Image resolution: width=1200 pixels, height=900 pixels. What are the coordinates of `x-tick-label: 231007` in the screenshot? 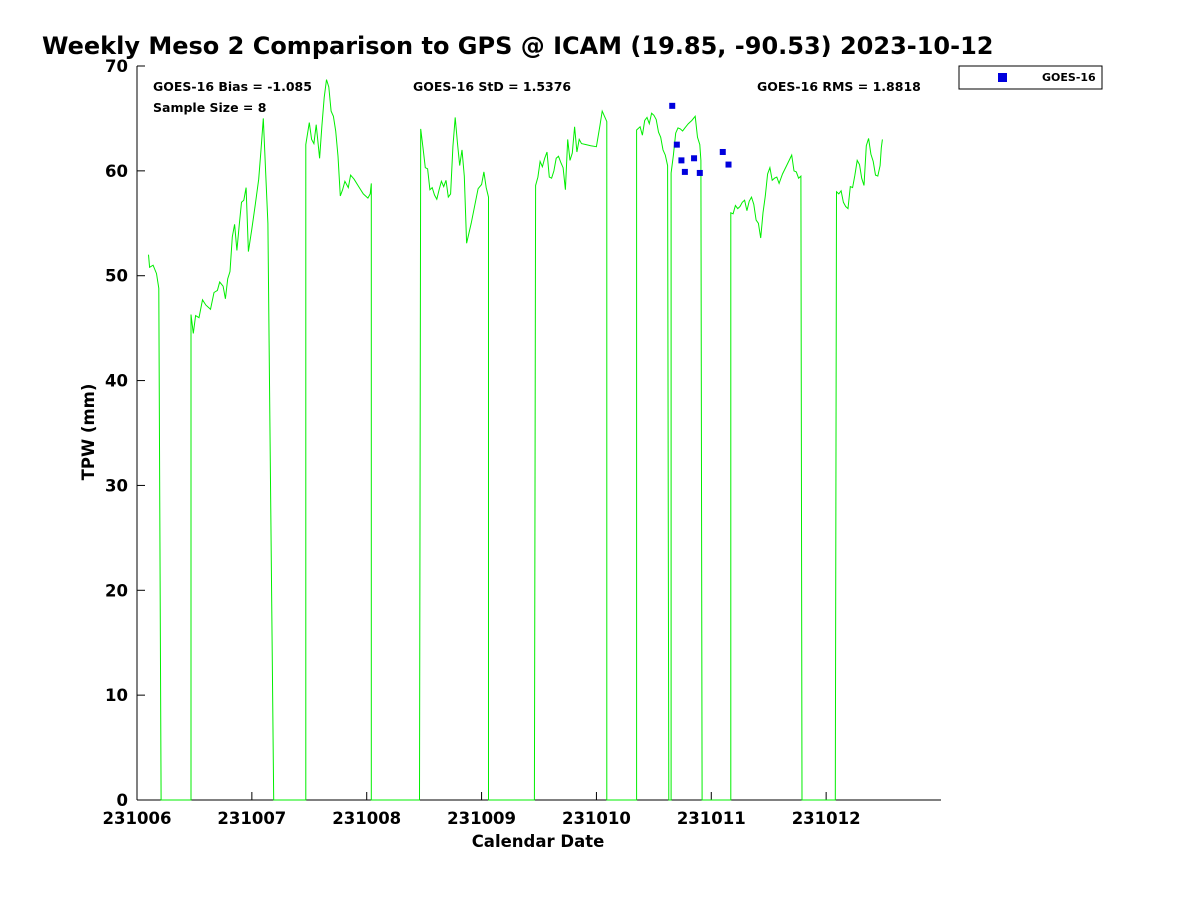 It's located at (251, 818).